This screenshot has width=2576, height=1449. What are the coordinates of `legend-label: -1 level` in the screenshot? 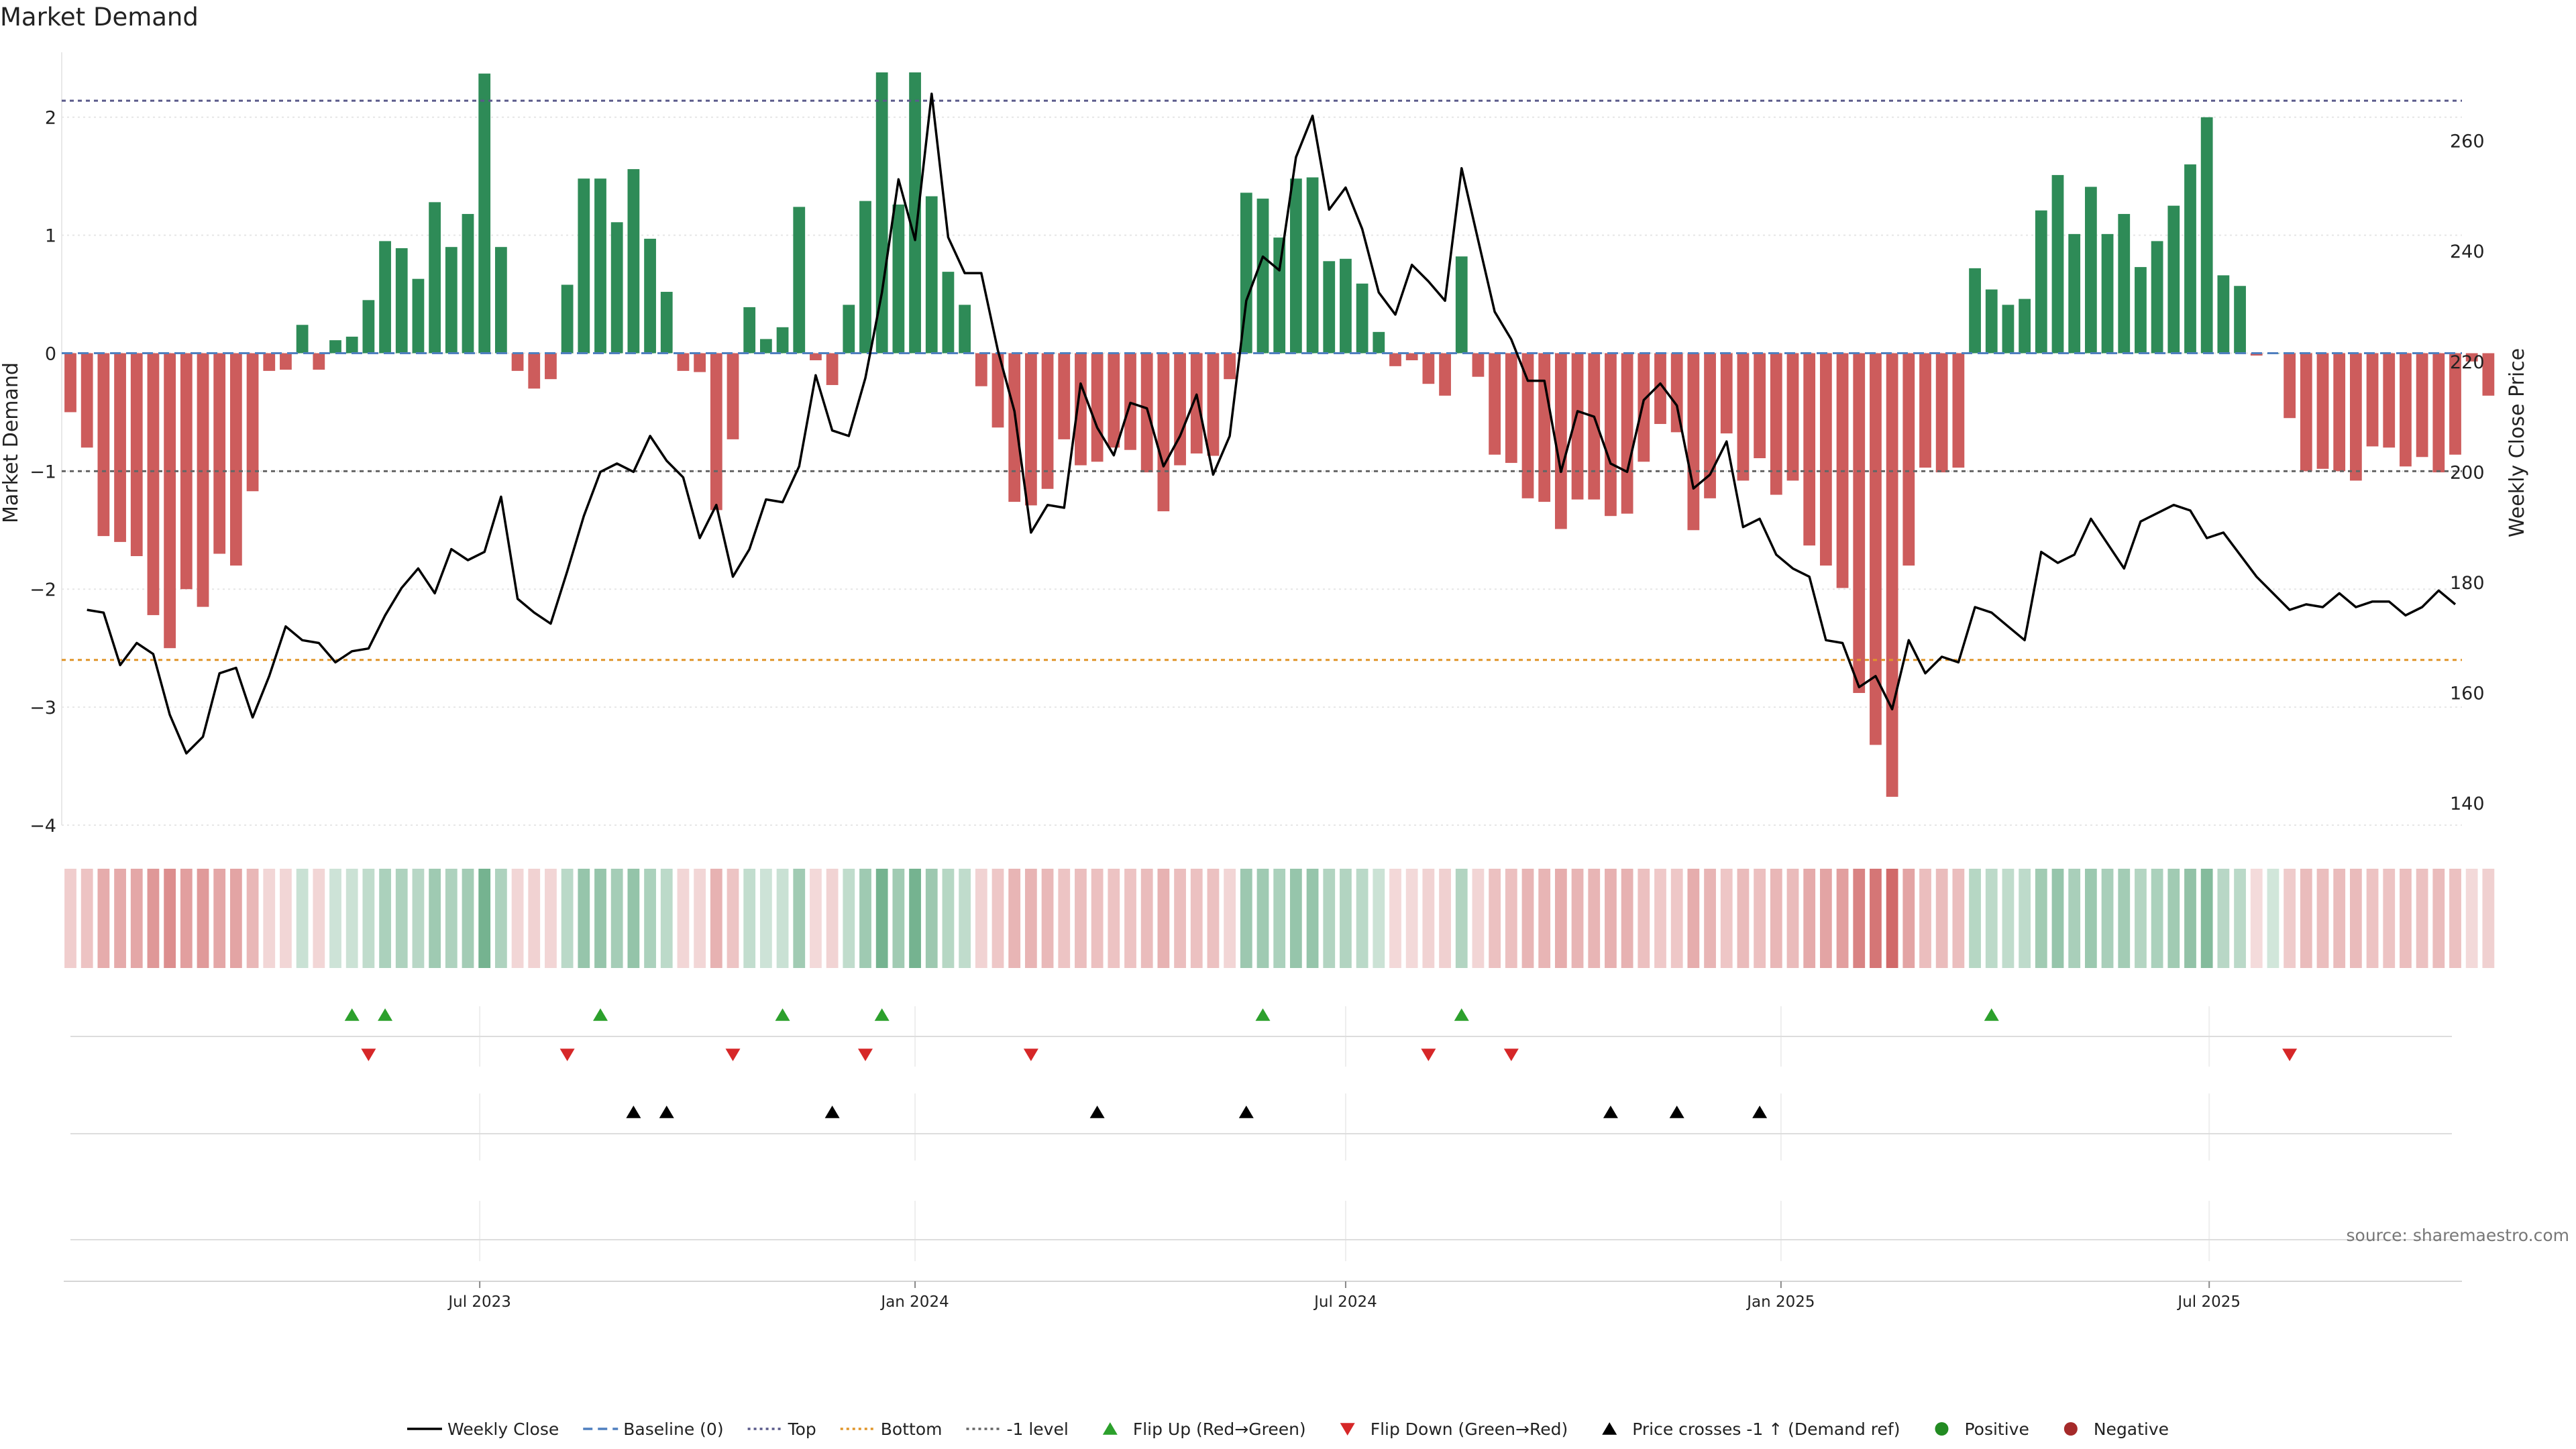 It's located at (1037, 1429).